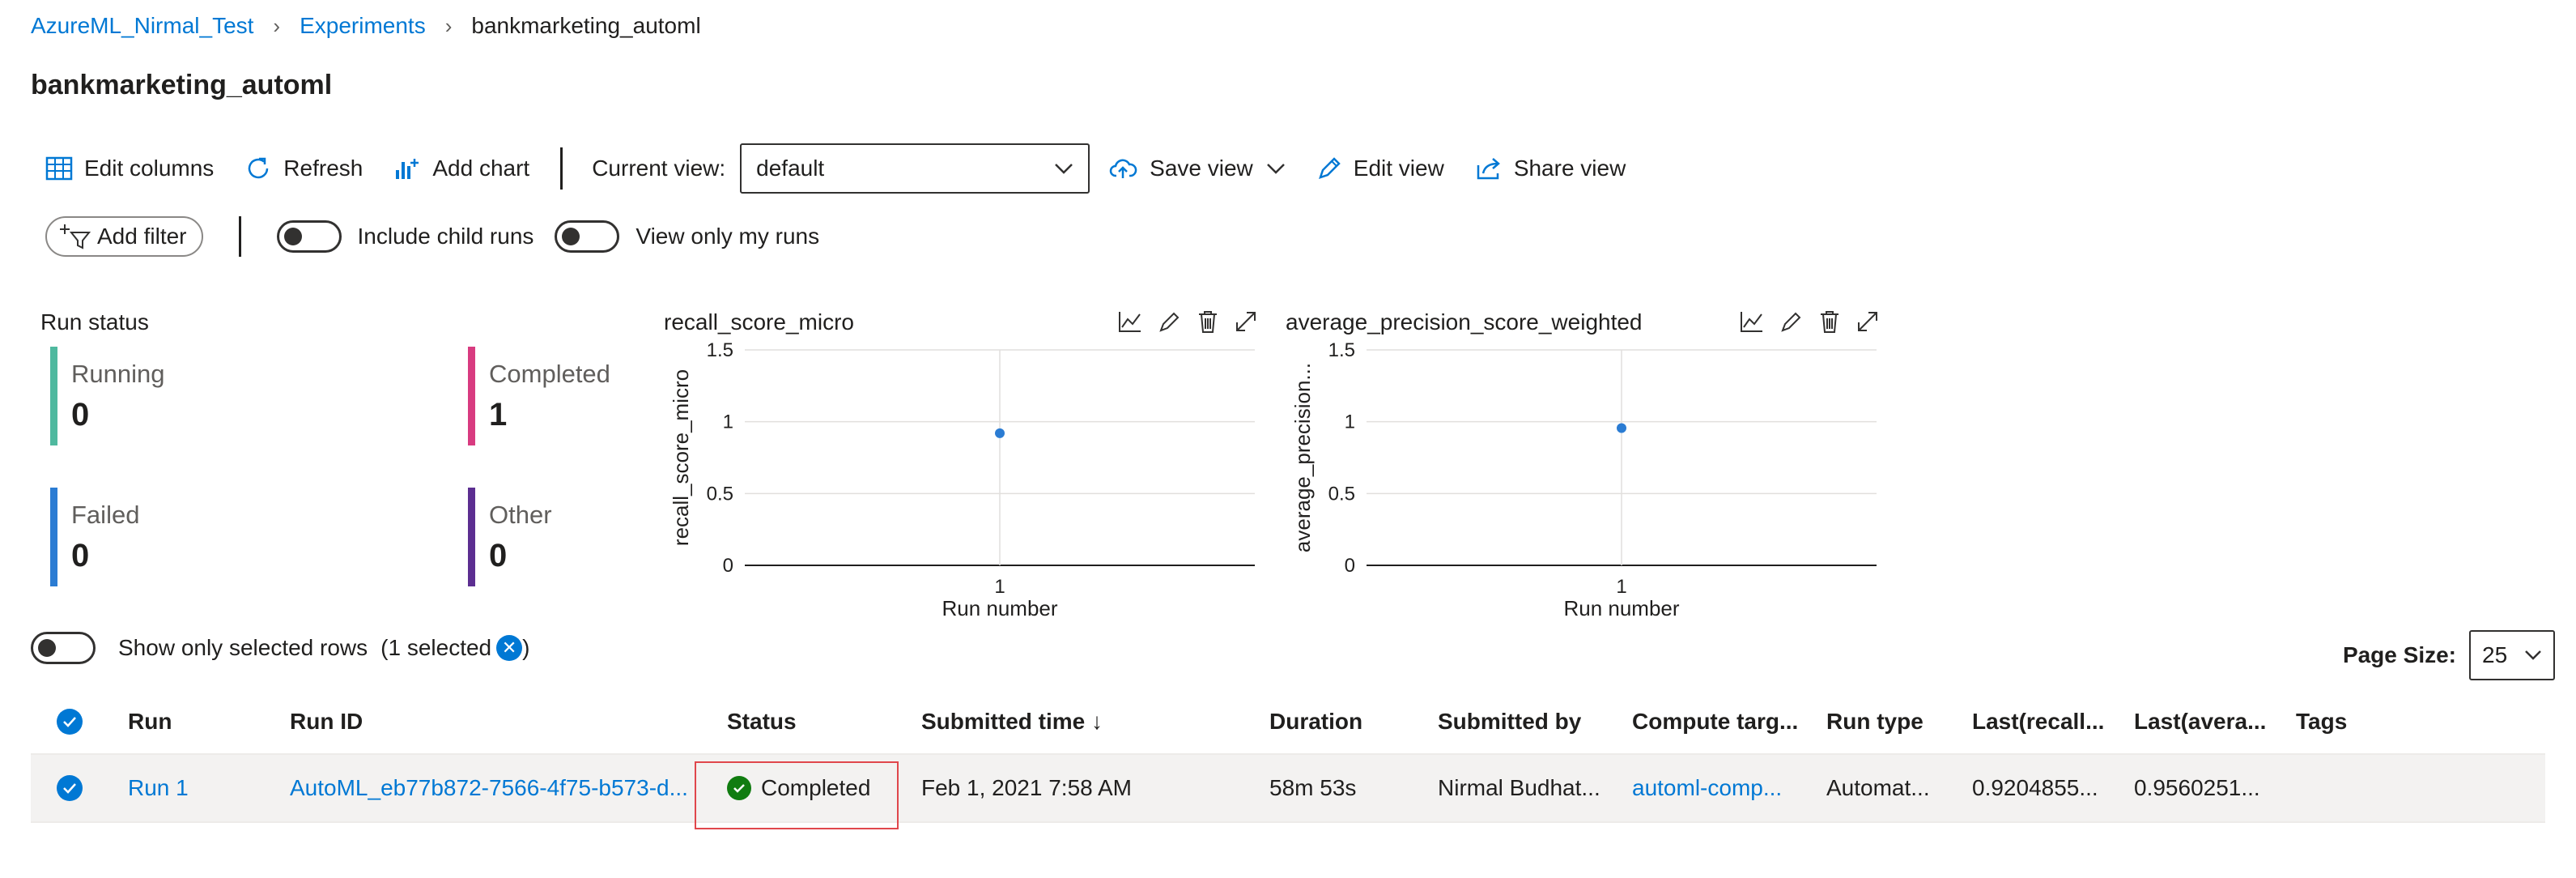  What do you see at coordinates (2322, 722) in the screenshot?
I see `column-header-tags: Tags` at bounding box center [2322, 722].